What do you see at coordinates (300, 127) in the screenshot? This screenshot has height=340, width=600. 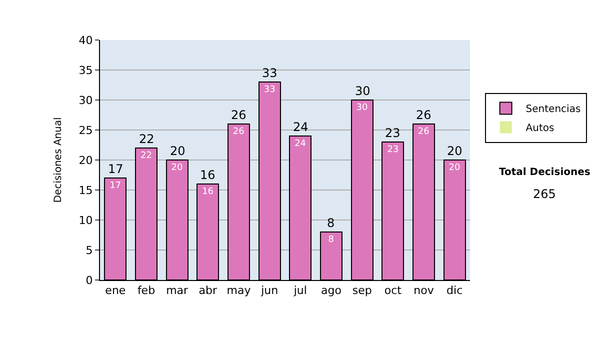 I see `total-label: 24` at bounding box center [300, 127].